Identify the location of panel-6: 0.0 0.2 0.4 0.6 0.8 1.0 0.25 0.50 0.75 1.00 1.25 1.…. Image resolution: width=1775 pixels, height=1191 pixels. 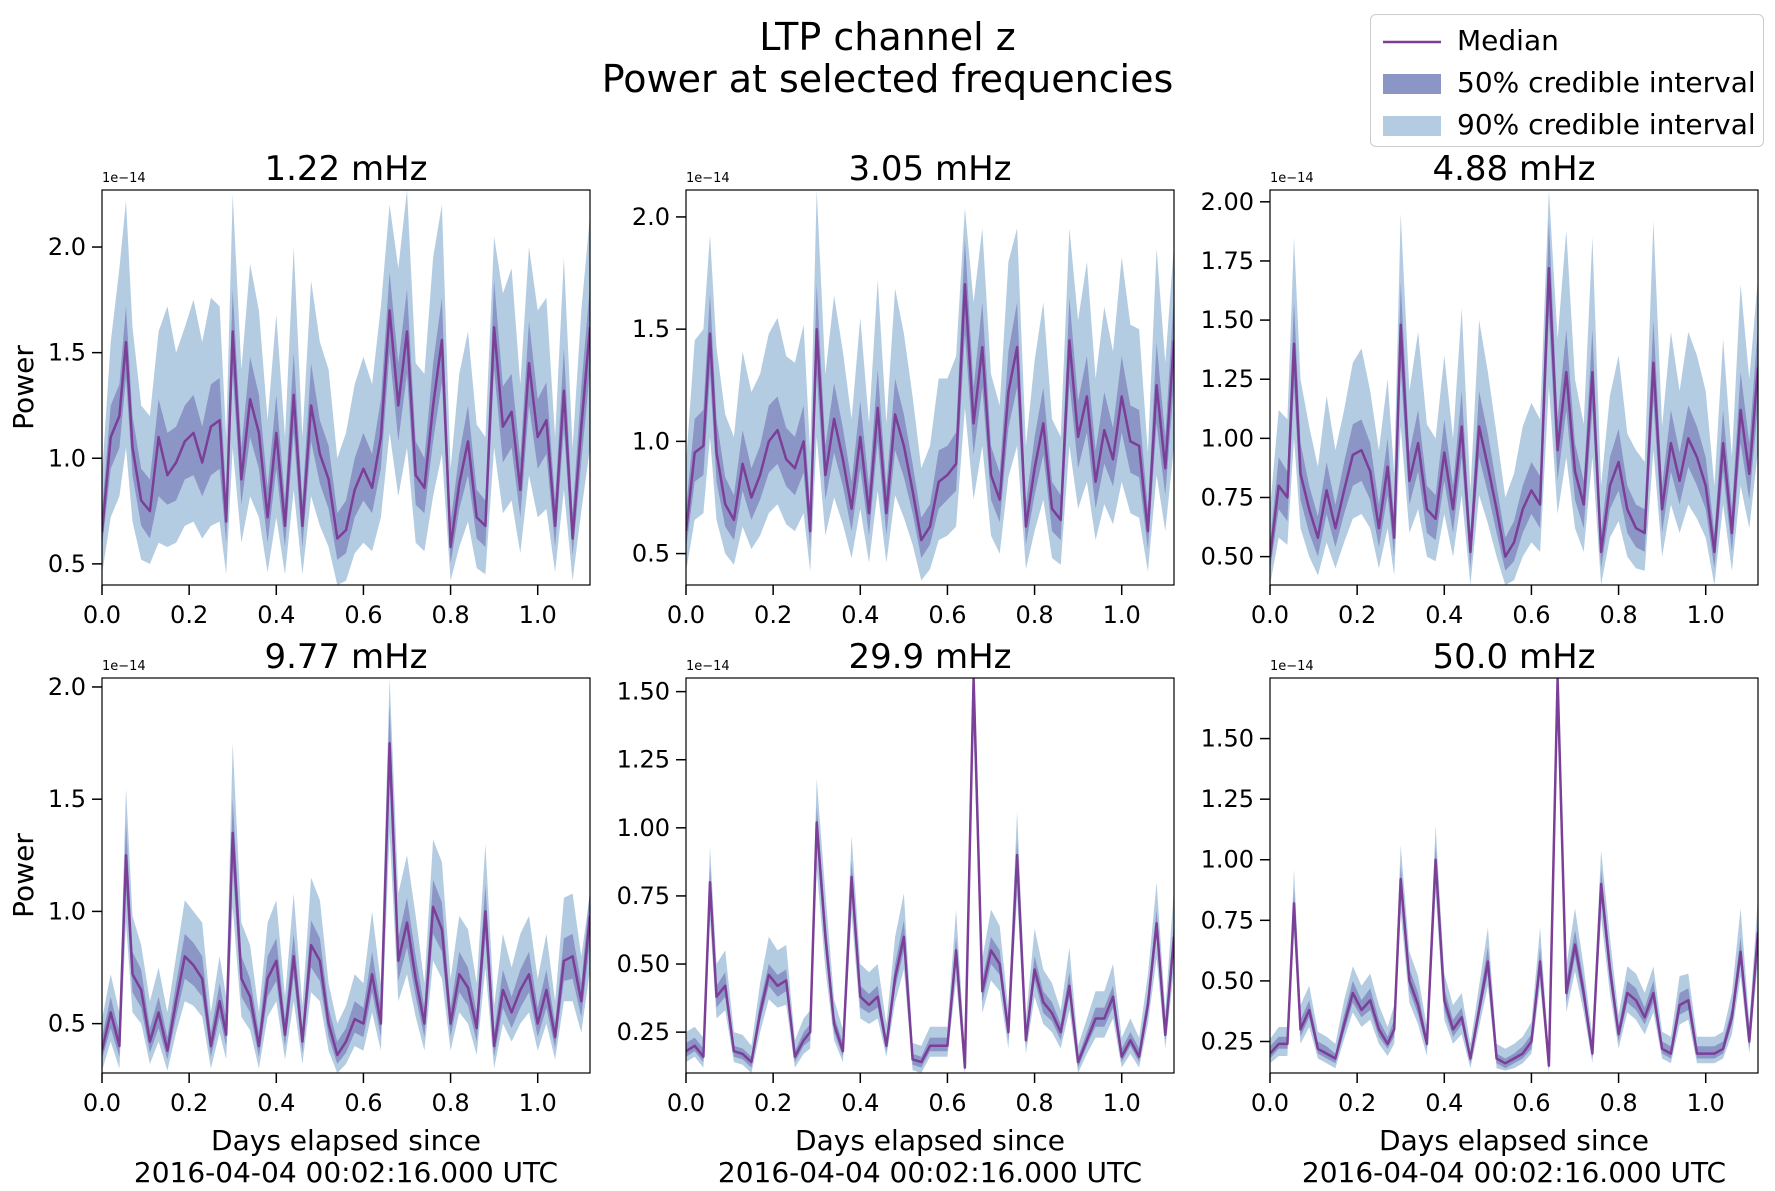
(1480, 913).